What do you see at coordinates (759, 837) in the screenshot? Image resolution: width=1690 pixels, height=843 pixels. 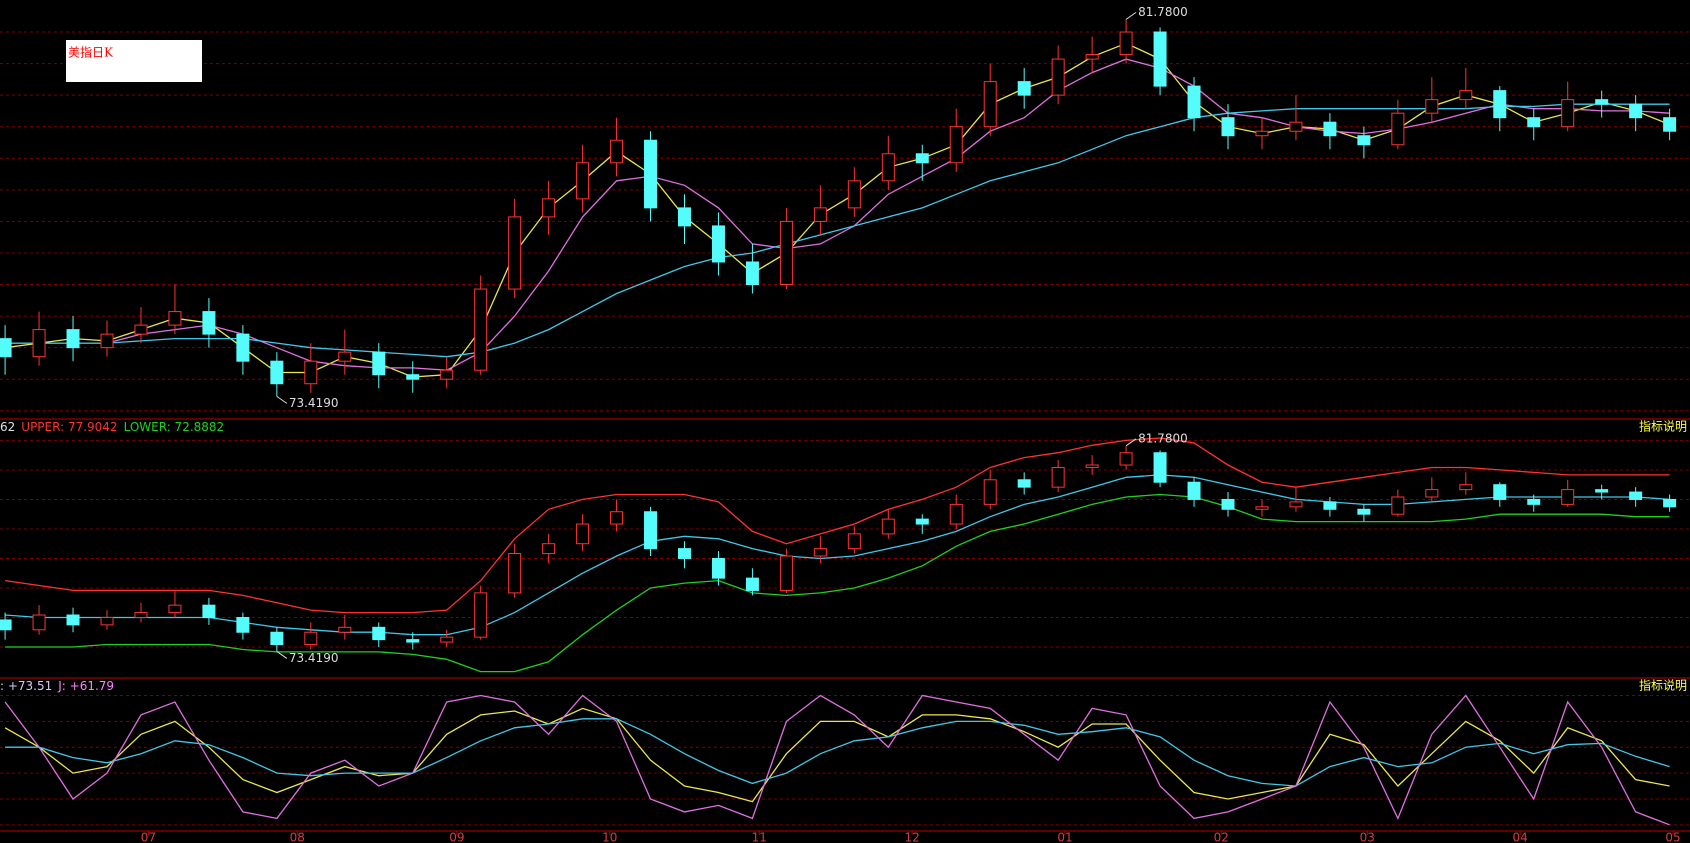 I see `x-tick-label: 11` at bounding box center [759, 837].